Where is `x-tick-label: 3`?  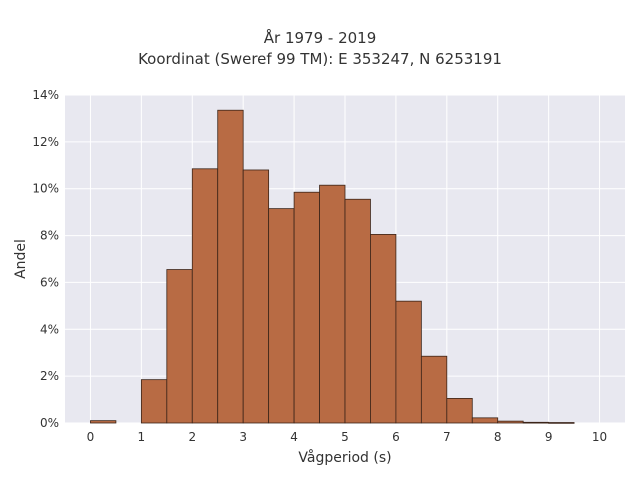
x-tick-label: 3 is located at coordinates (243, 437).